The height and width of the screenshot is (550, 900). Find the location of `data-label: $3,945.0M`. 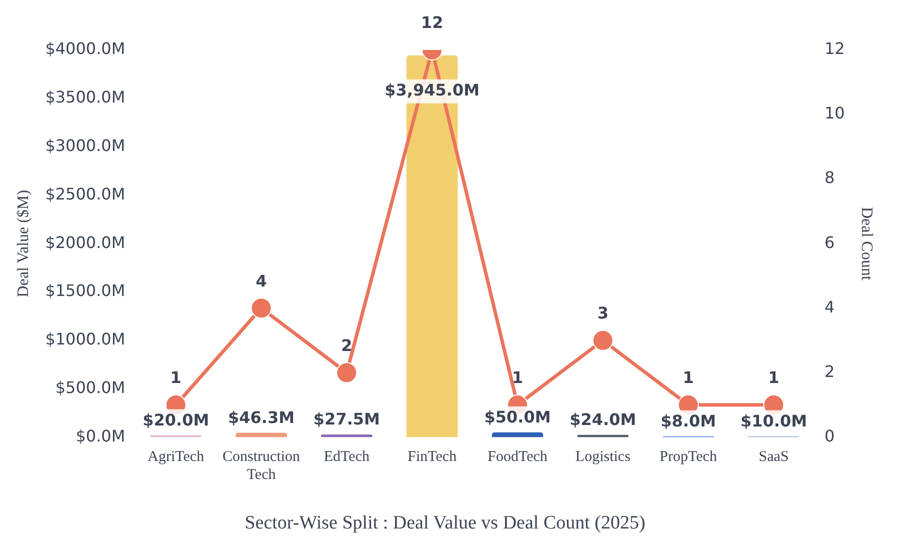

data-label: $3,945.0M is located at coordinates (432, 90).